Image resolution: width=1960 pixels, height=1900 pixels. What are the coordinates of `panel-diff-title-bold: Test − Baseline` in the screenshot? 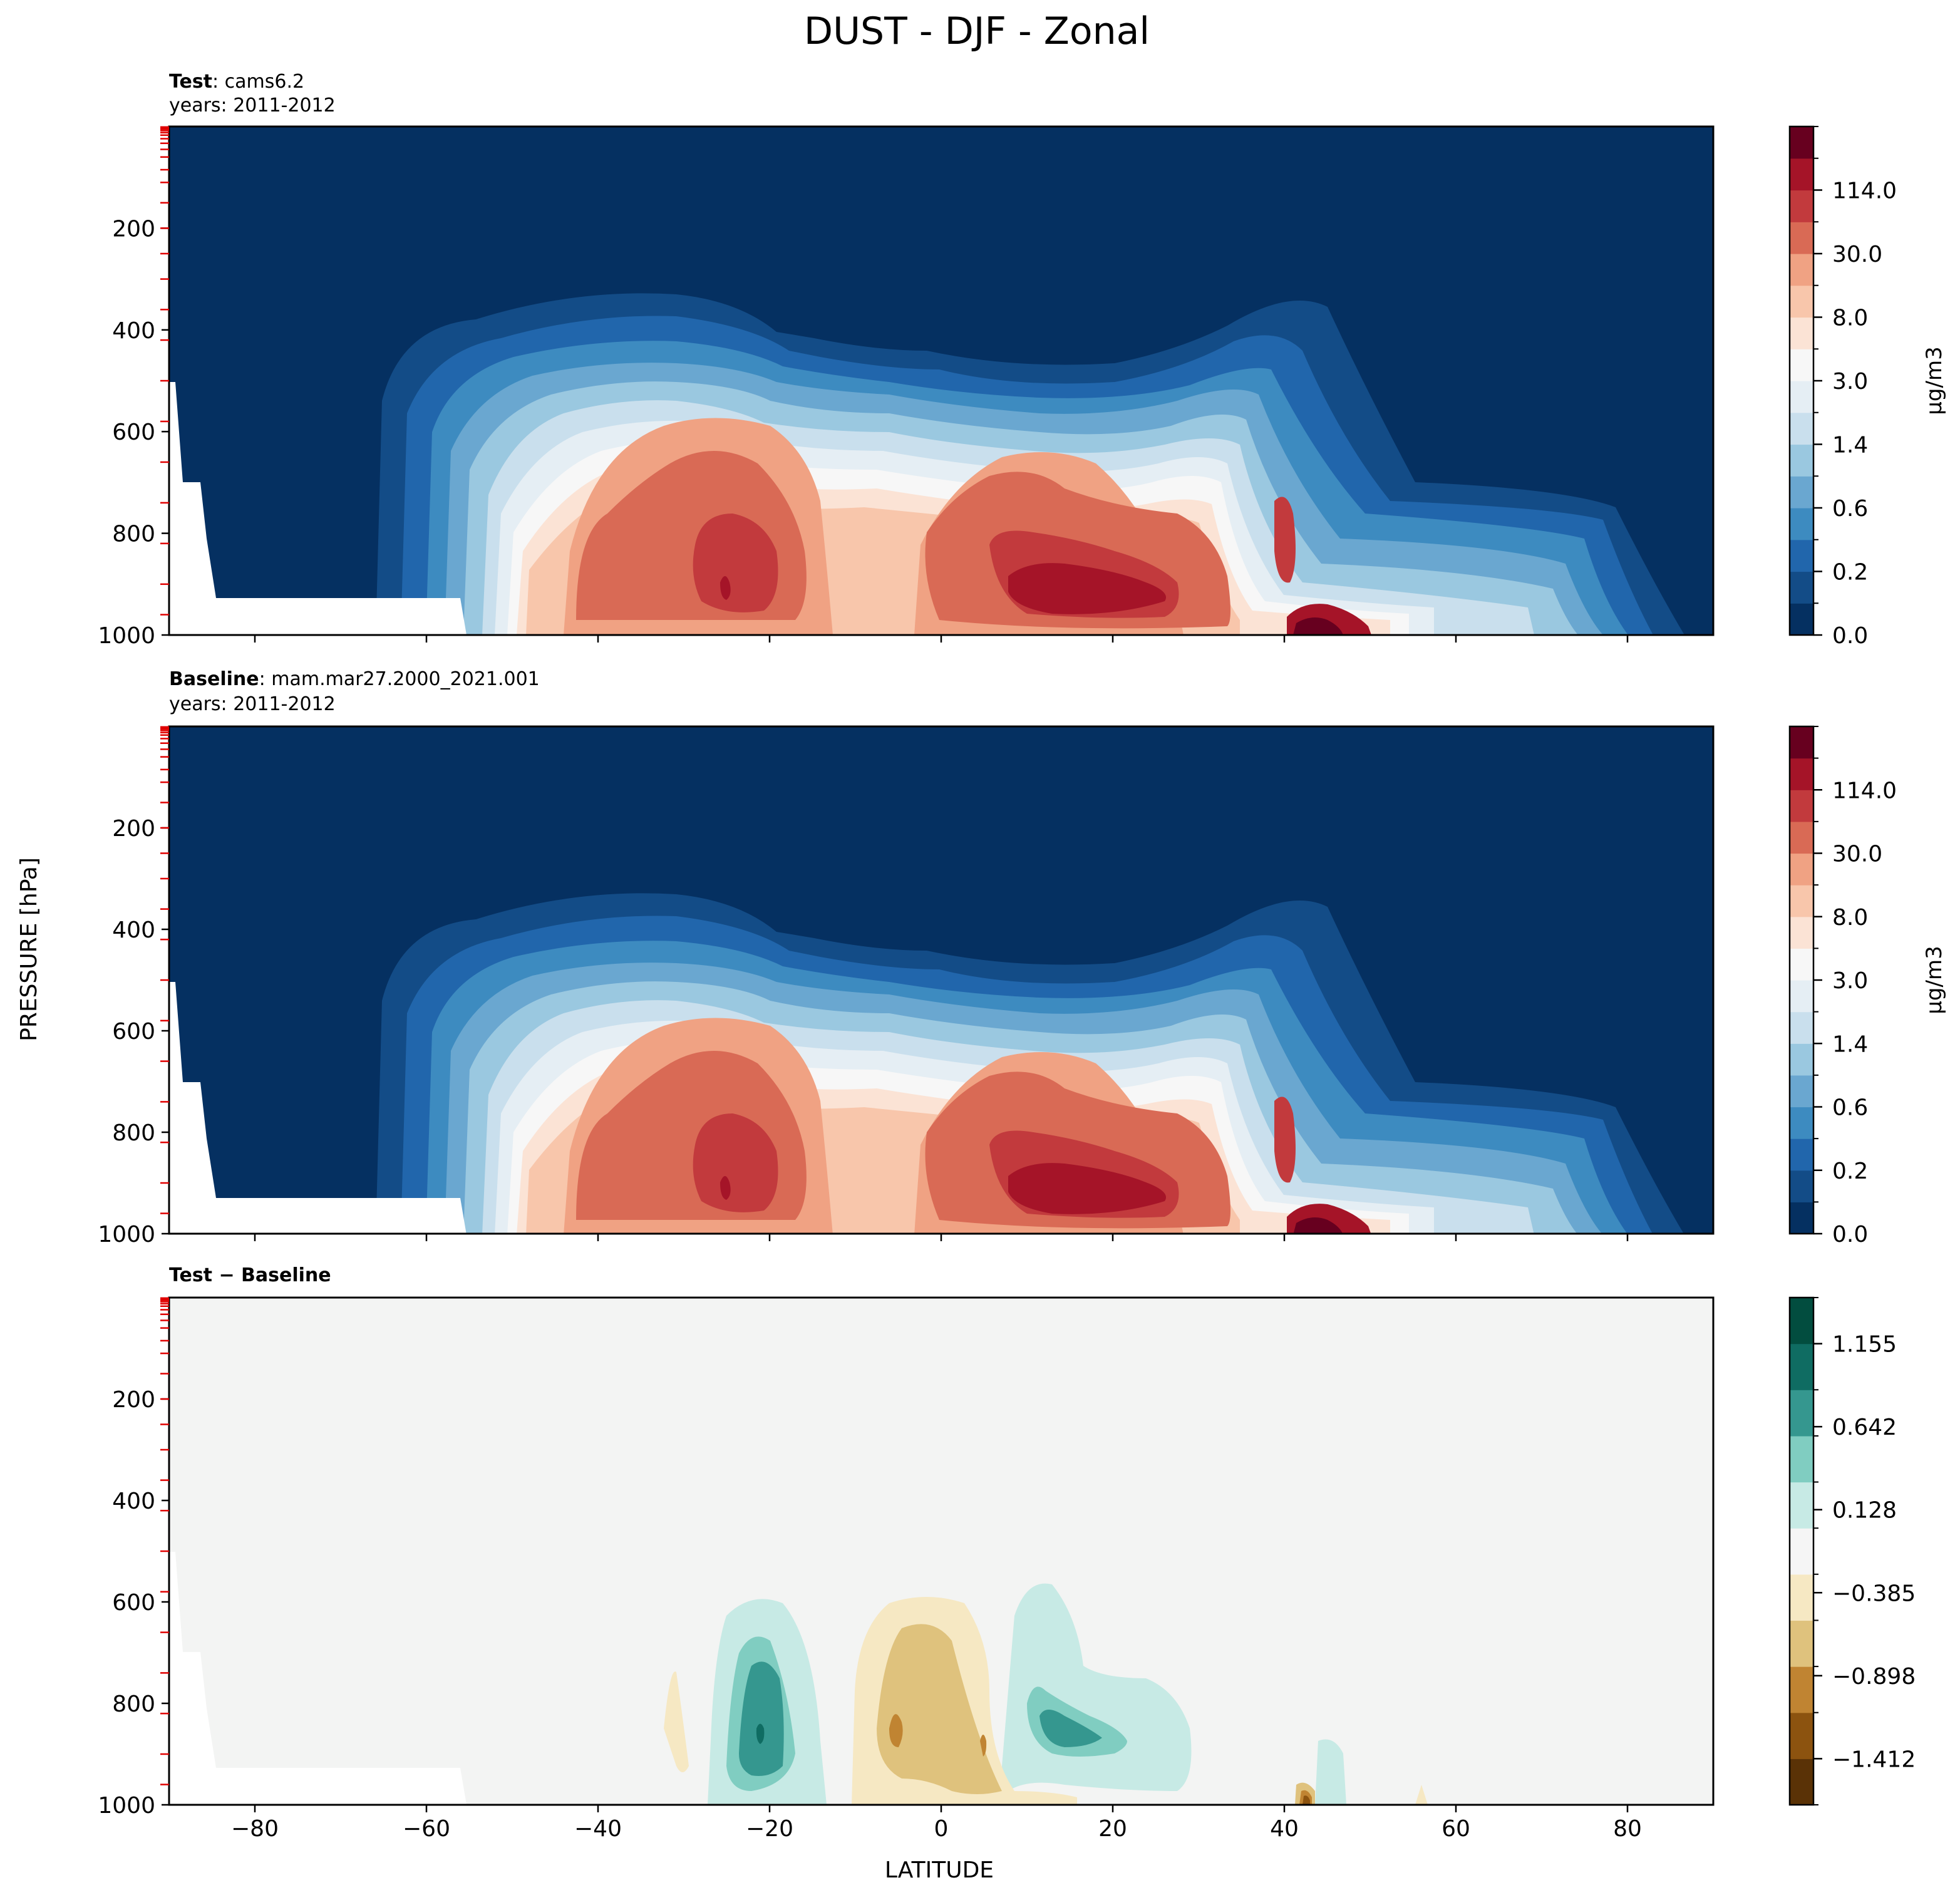 It's located at (250, 1275).